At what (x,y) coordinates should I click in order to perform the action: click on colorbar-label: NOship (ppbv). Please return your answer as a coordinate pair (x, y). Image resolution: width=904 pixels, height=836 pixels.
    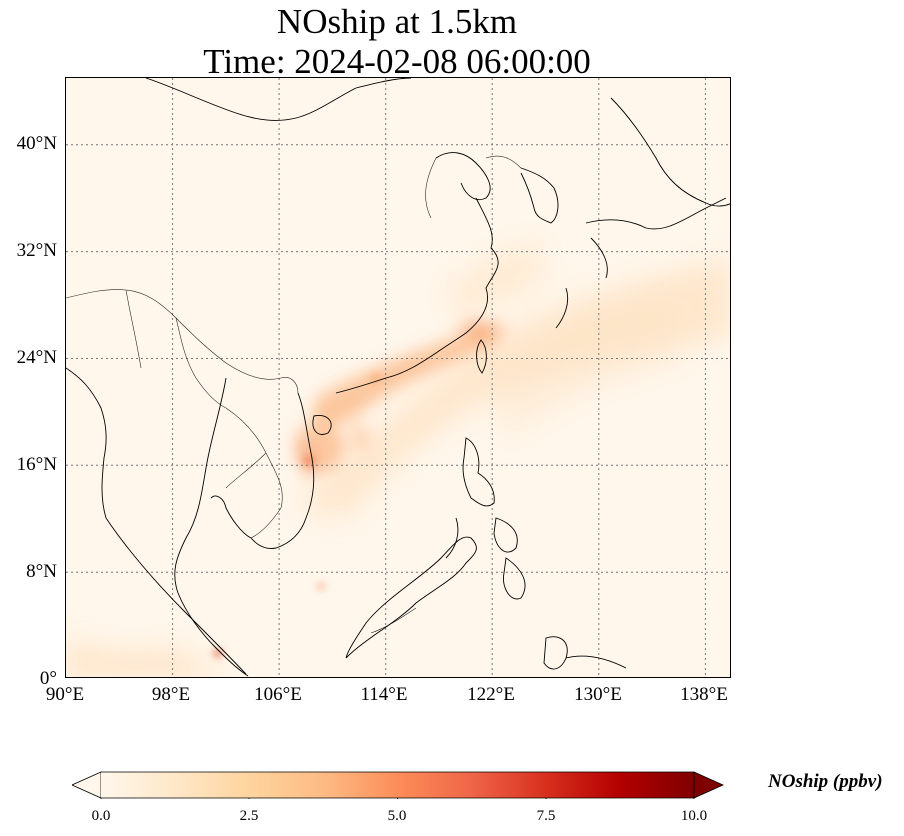
    Looking at the image, I should click on (825, 781).